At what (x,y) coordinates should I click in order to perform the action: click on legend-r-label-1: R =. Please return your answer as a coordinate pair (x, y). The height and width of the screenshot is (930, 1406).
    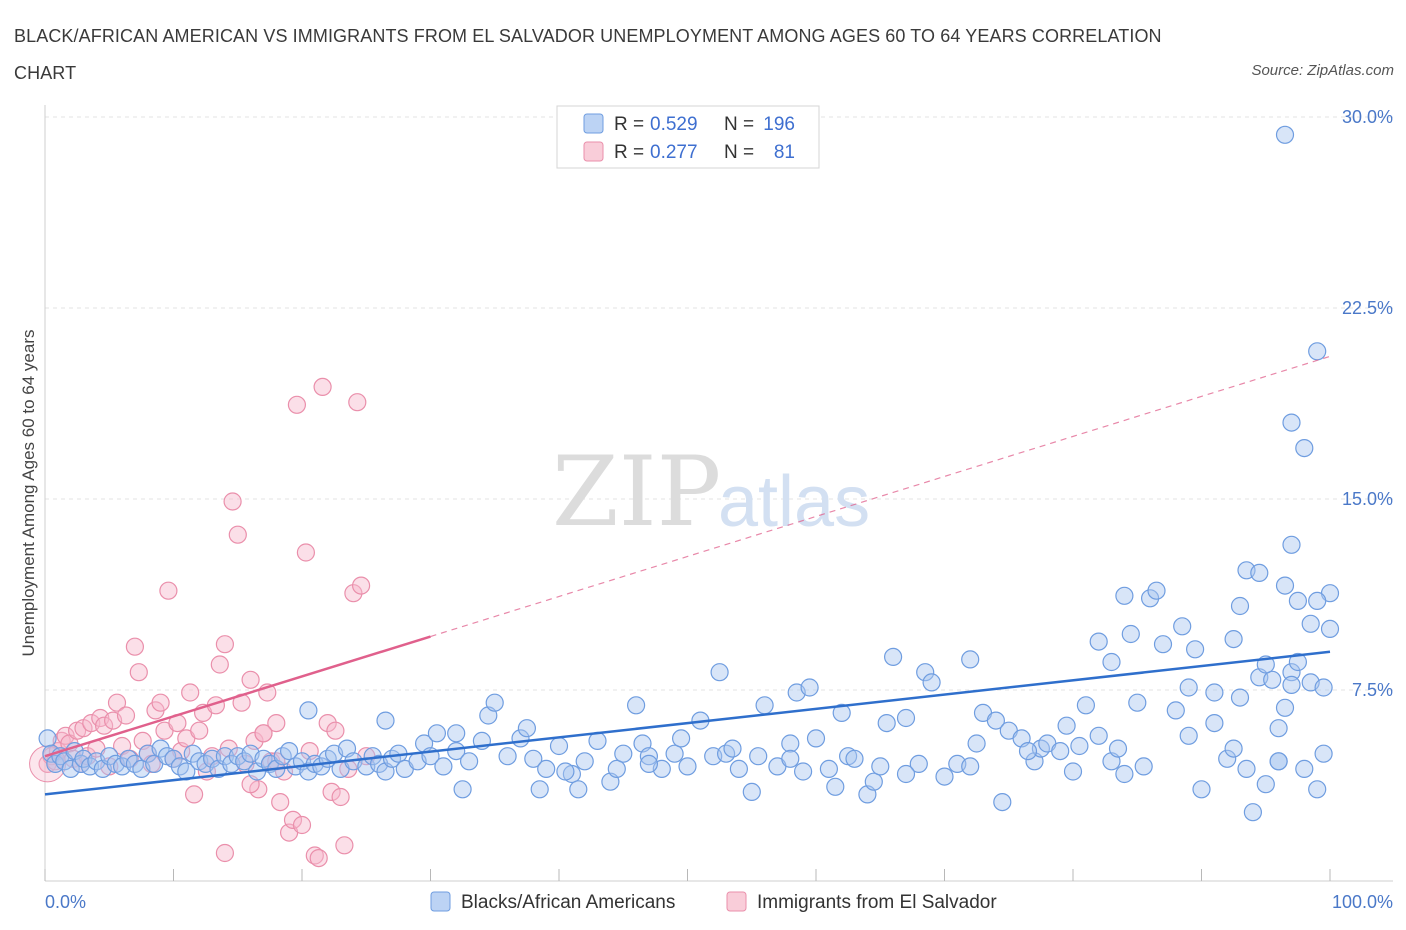
    Looking at the image, I should click on (629, 124).